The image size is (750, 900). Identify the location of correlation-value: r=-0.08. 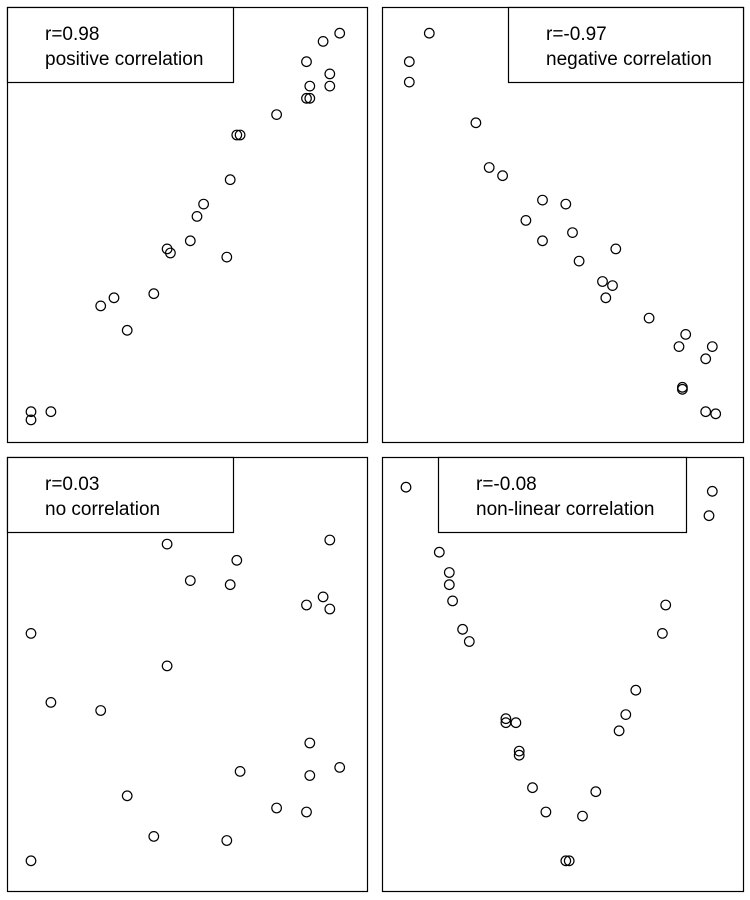
(506, 484).